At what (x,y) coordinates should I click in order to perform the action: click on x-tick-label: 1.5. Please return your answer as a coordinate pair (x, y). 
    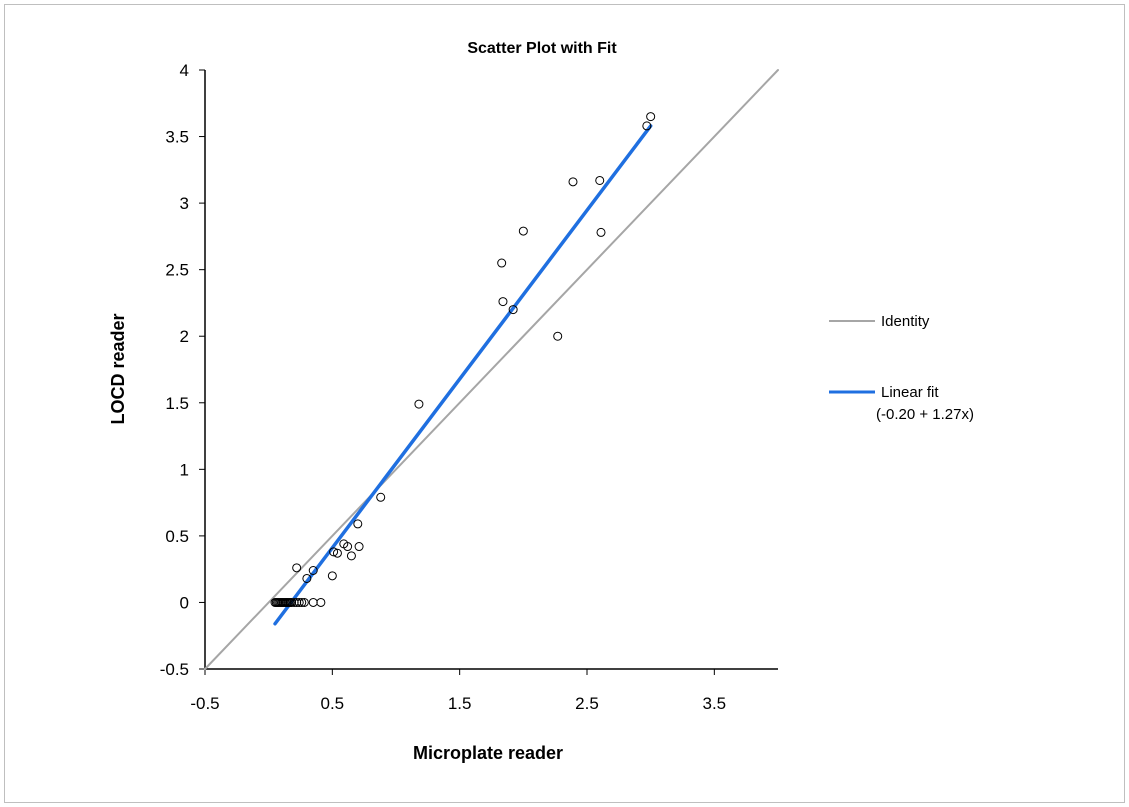
    Looking at the image, I should click on (460, 703).